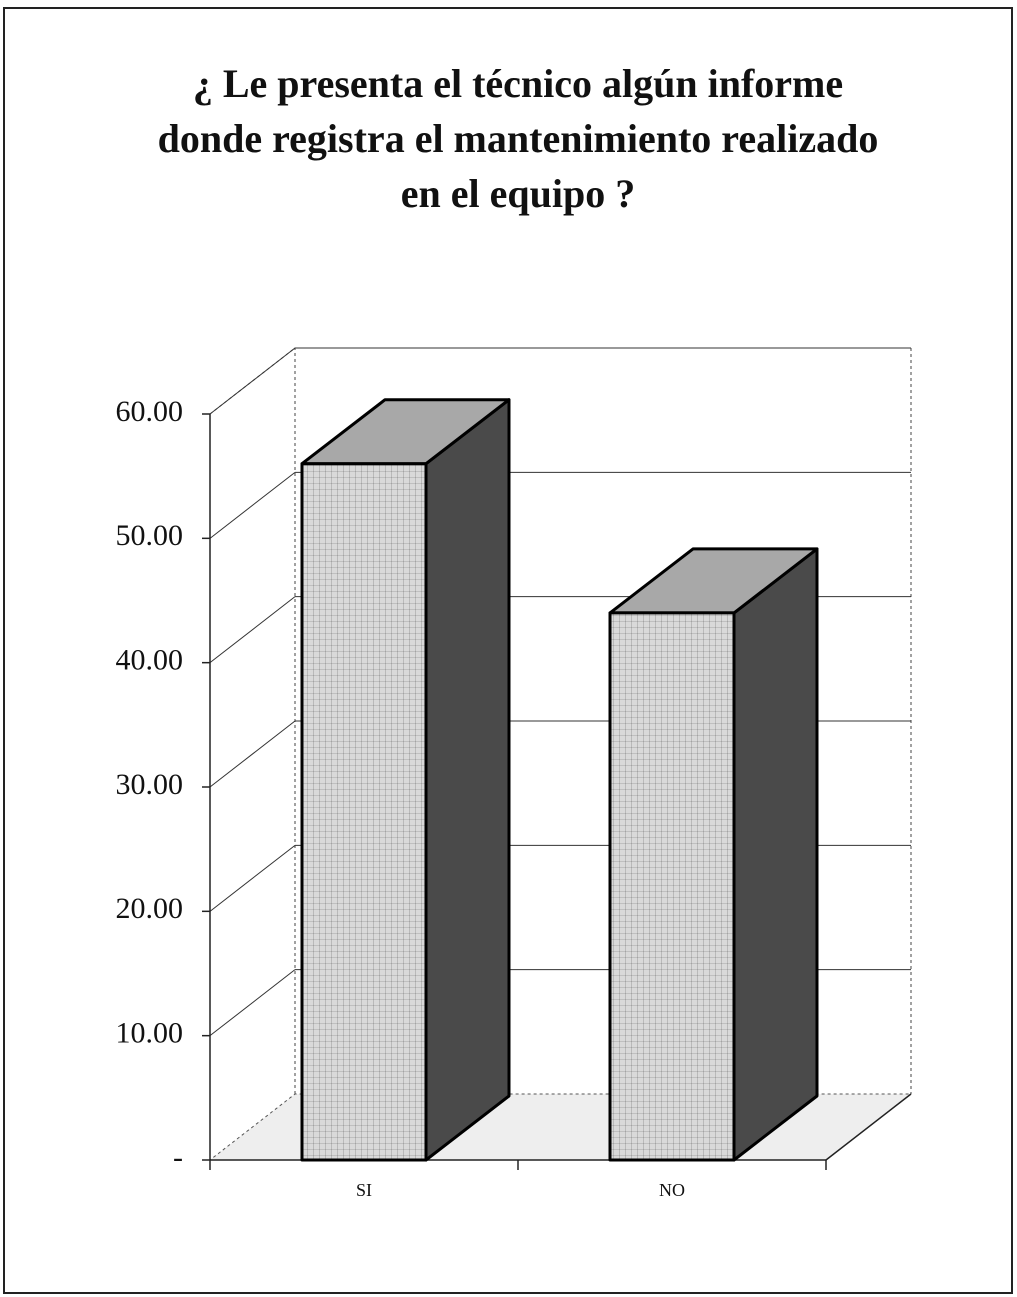  Describe the element at coordinates (150, 535) in the screenshot. I see `y-tick-label: 50.00` at that location.